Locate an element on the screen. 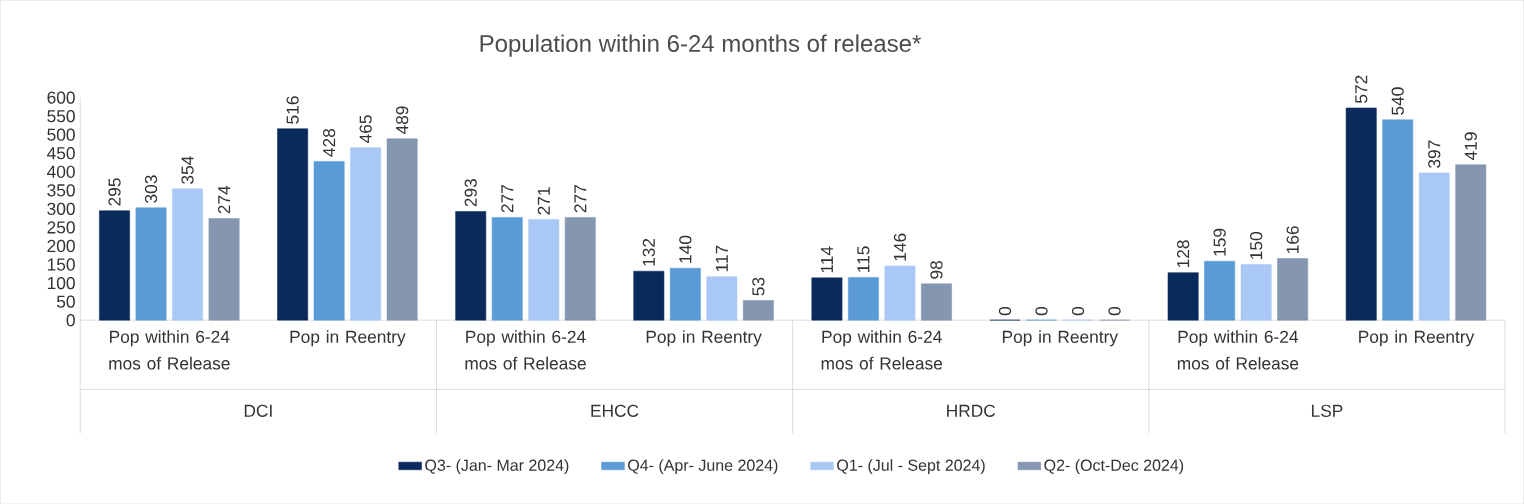 The width and height of the screenshot is (1524, 504). y-tick-label: 350 is located at coordinates (61, 190).